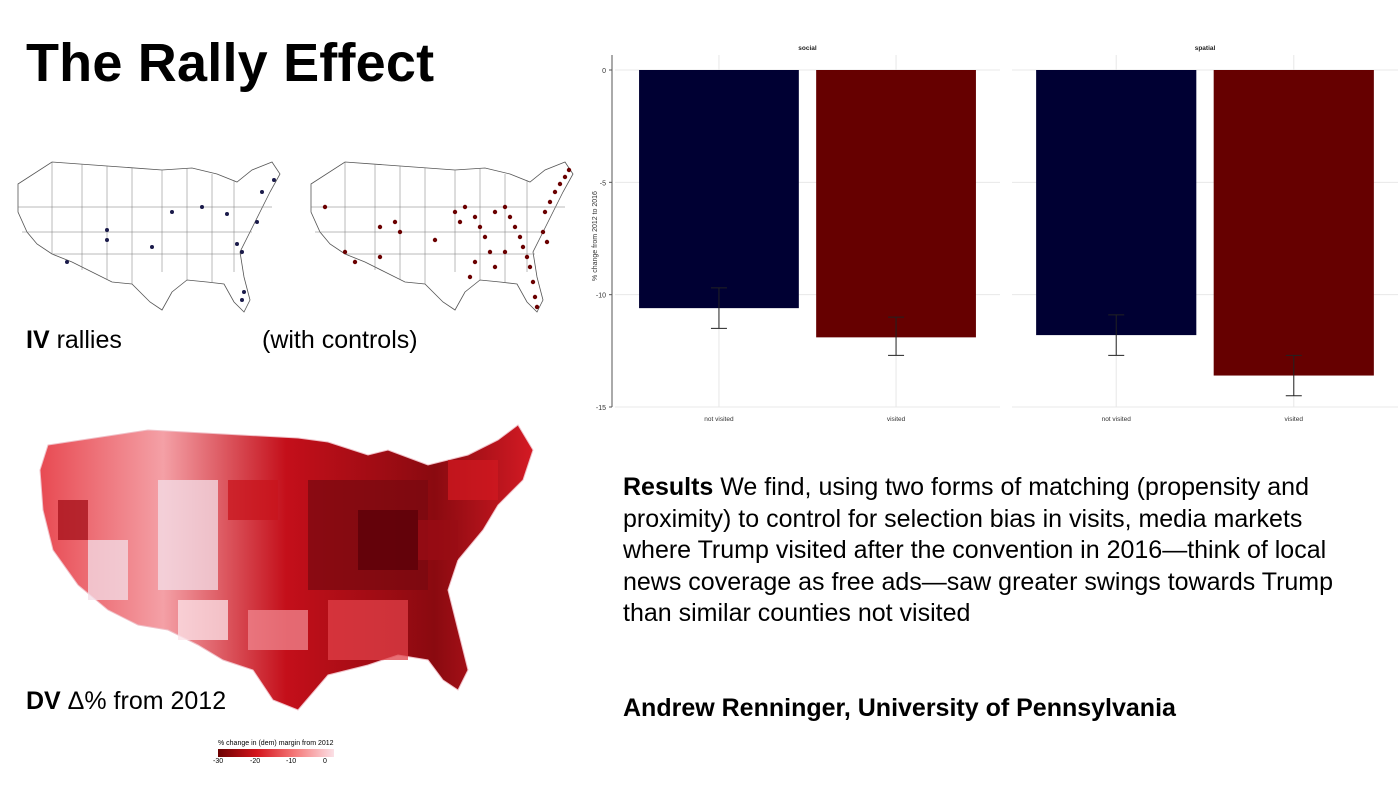  Describe the element at coordinates (325, 761) in the screenshot. I see `legend-tick: 0` at that location.